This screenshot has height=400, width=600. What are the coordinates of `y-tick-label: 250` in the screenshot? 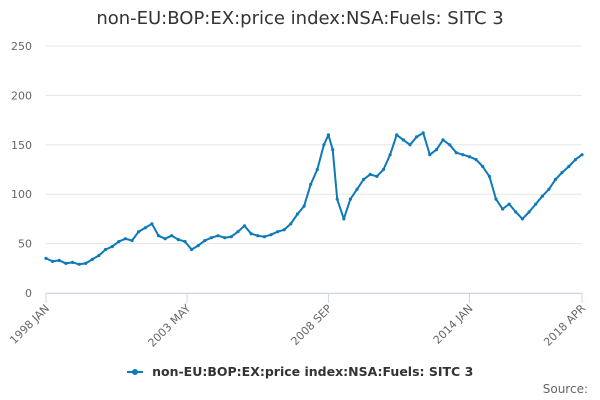 It's located at (21, 46).